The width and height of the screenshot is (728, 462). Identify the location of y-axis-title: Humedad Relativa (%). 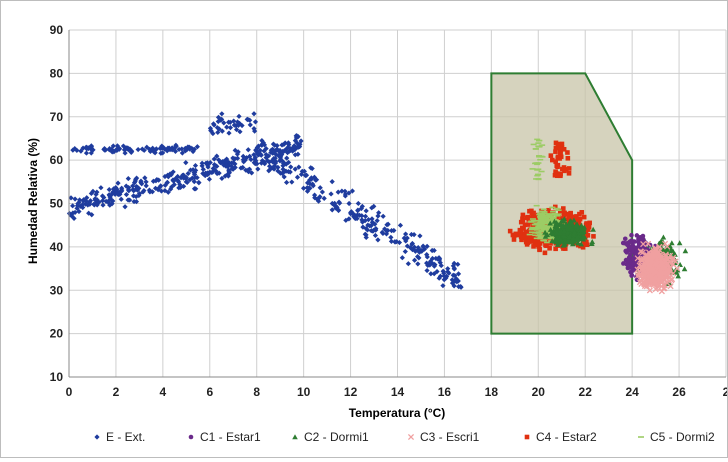
(33, 201).